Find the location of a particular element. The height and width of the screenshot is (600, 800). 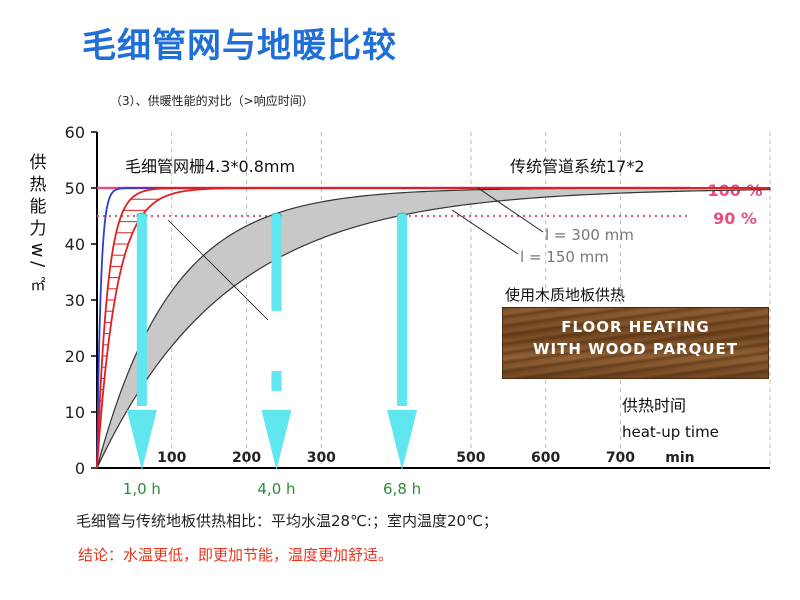

x-tick-label: 500 is located at coordinates (470, 458).